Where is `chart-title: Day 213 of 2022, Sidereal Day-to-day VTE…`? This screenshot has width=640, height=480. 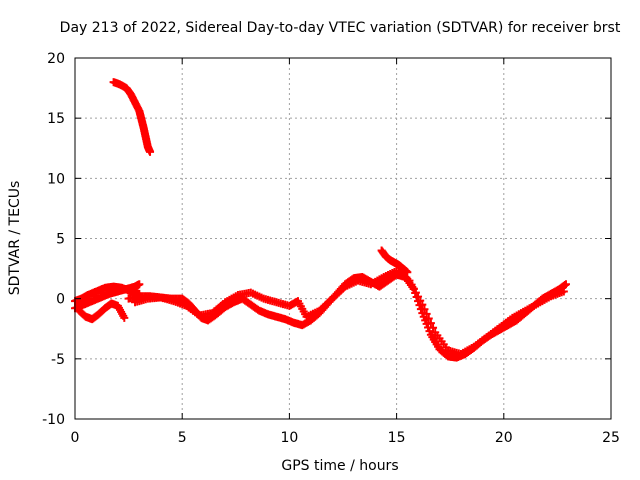
chart-title: Day 213 of 2022, Sidereal Day-to-day VTE… is located at coordinates (340, 28).